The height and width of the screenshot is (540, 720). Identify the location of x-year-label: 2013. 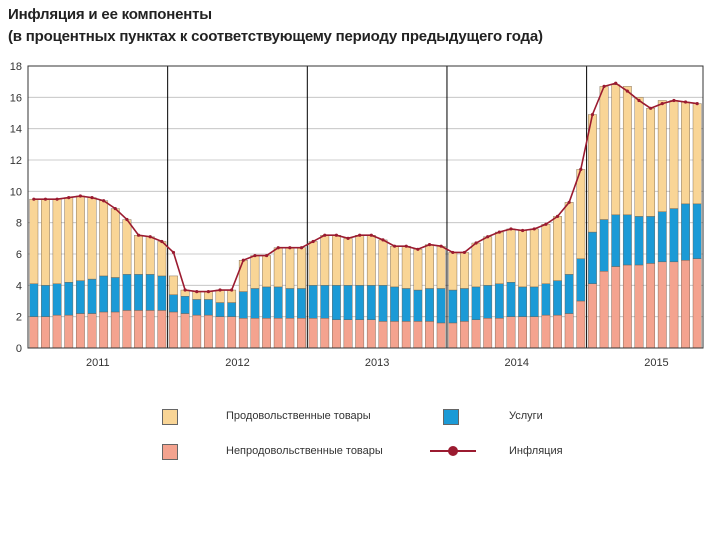
(377, 363).